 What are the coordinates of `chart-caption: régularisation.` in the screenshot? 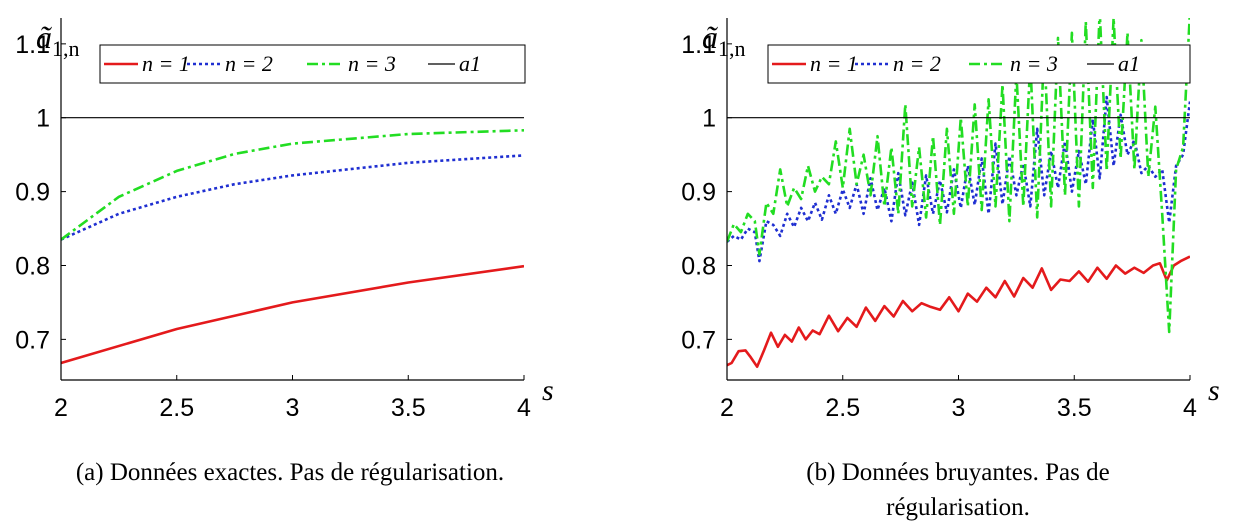 It's located at (958, 507).